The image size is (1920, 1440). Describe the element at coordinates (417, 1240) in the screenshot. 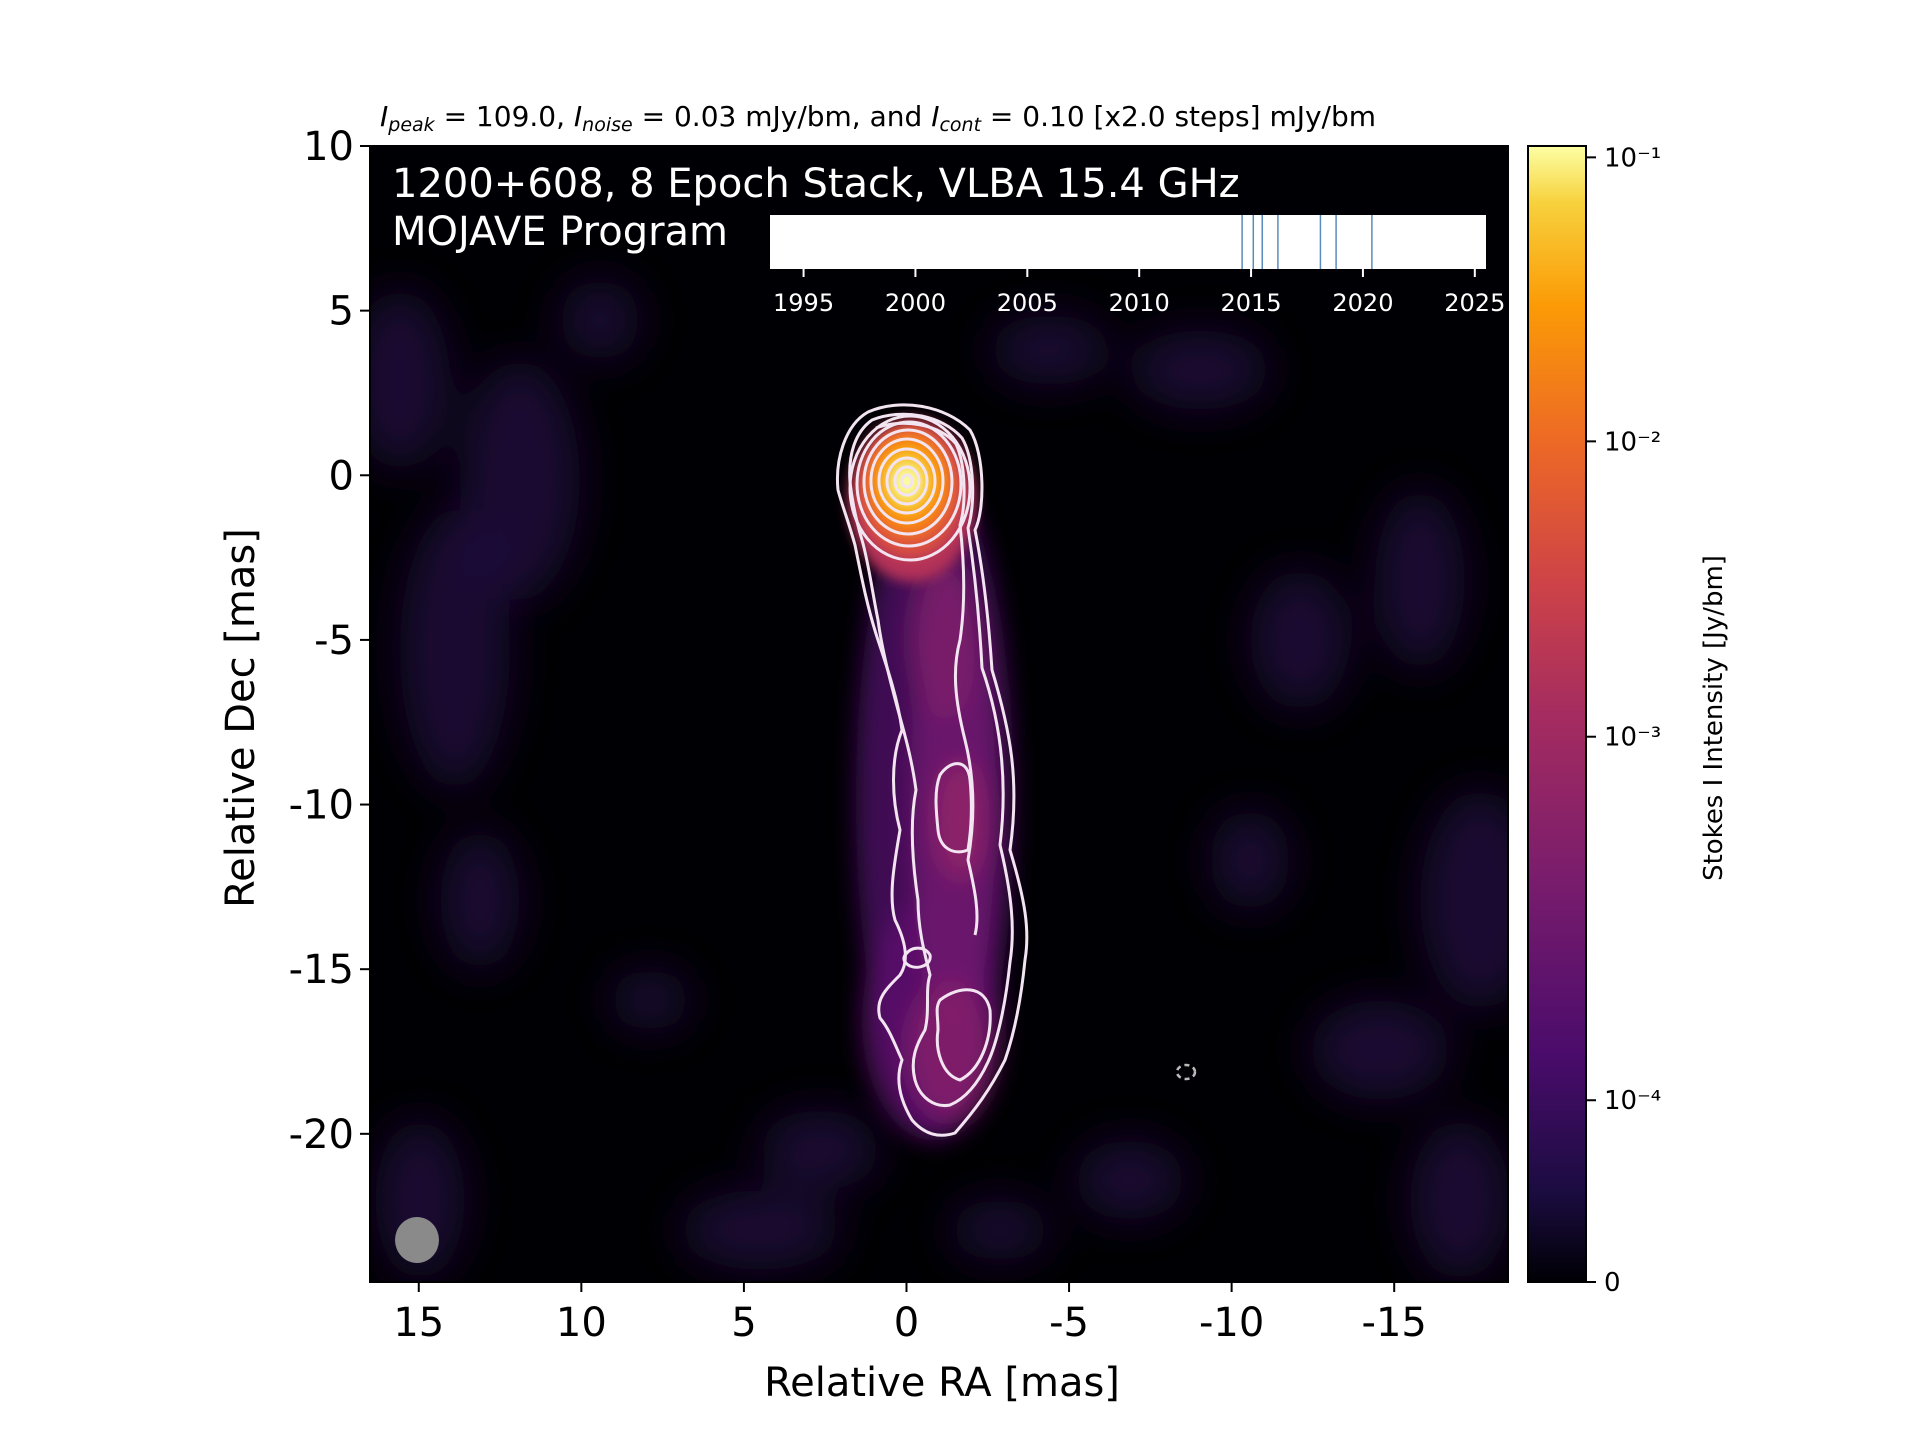

I see `beam-ellipse` at that location.